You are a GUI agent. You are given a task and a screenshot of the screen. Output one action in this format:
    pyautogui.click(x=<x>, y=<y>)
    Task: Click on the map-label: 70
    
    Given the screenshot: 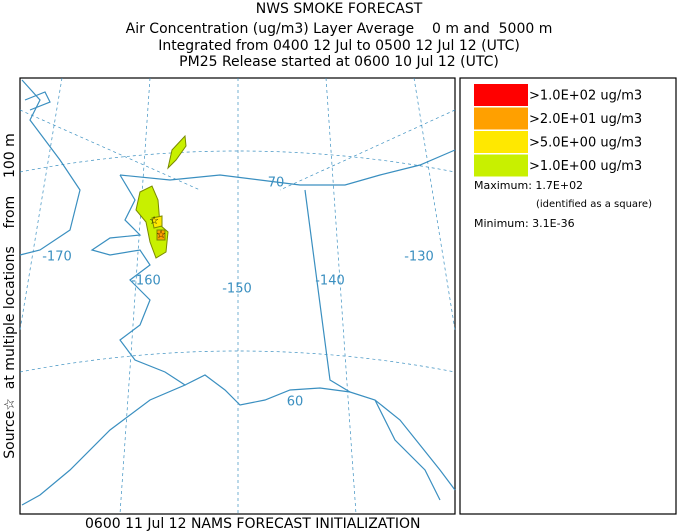 What is the action you would take?
    pyautogui.click(x=276, y=183)
    